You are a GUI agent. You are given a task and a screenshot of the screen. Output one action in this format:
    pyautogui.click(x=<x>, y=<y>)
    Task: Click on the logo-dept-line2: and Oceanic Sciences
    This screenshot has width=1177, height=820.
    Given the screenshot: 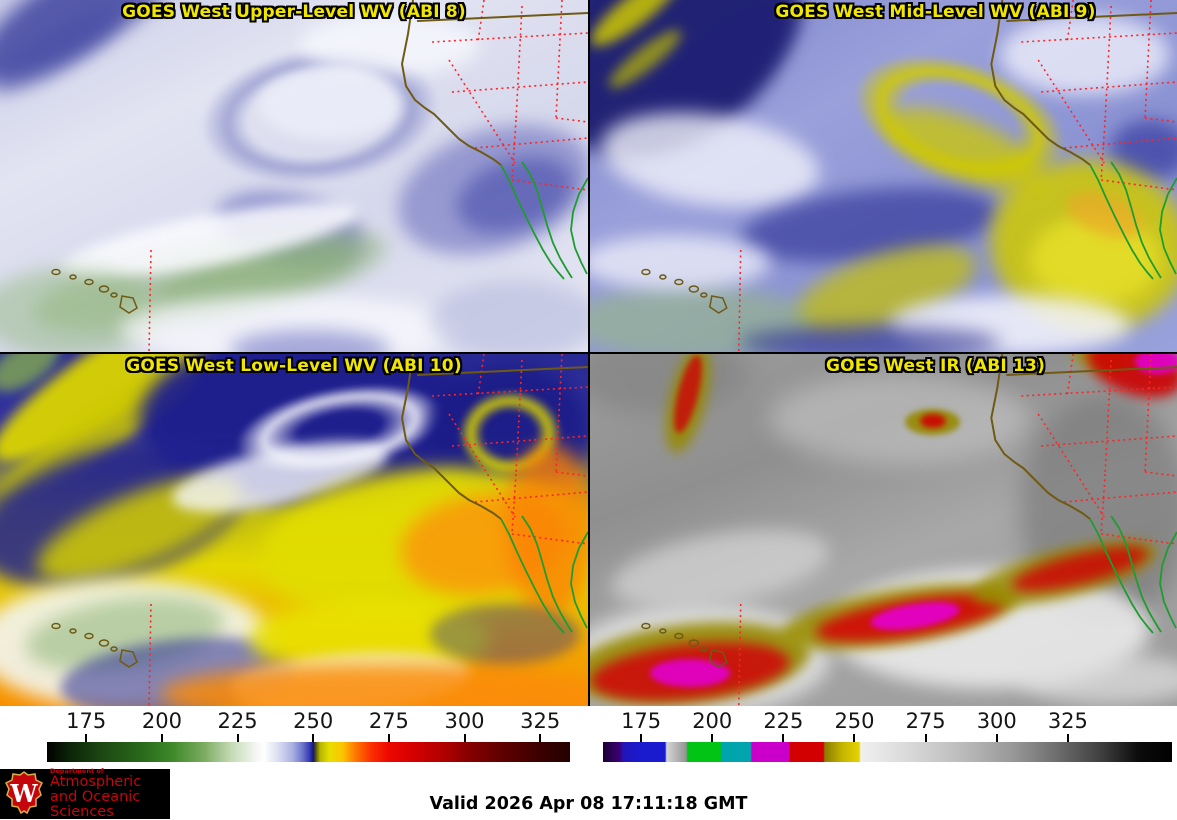 What is the action you would take?
    pyautogui.click(x=95, y=804)
    